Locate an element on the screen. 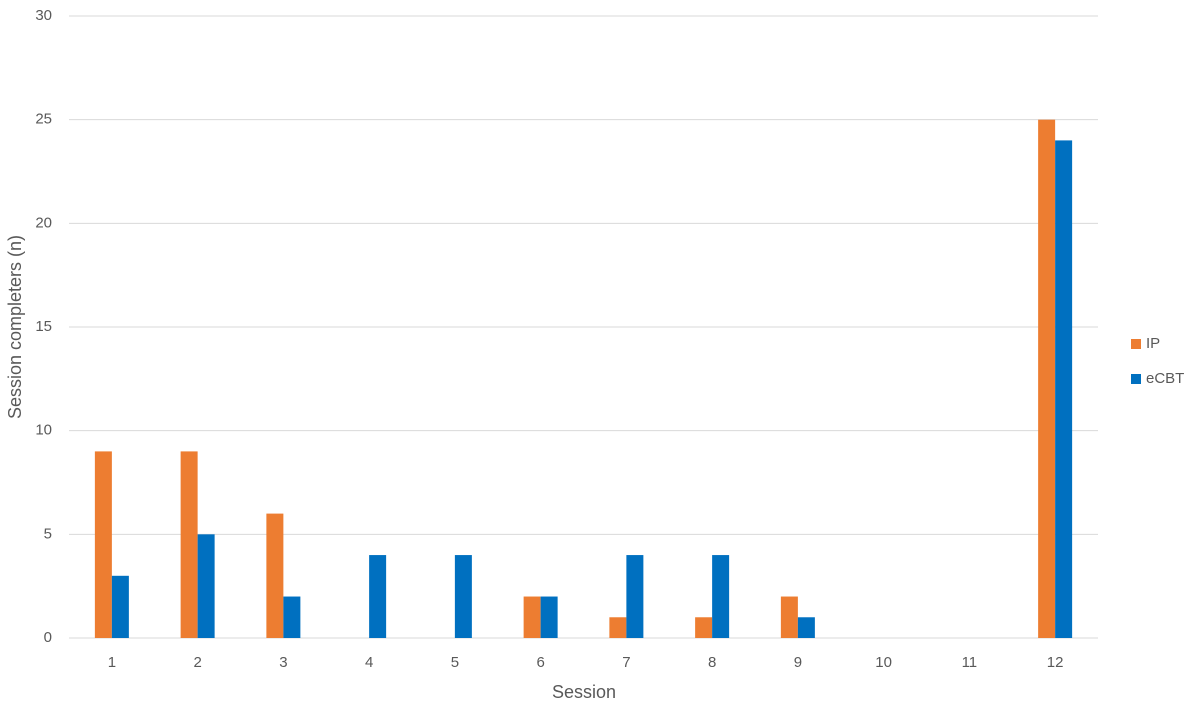 This screenshot has height=708, width=1193. x-tick-label: 8 is located at coordinates (712, 662).